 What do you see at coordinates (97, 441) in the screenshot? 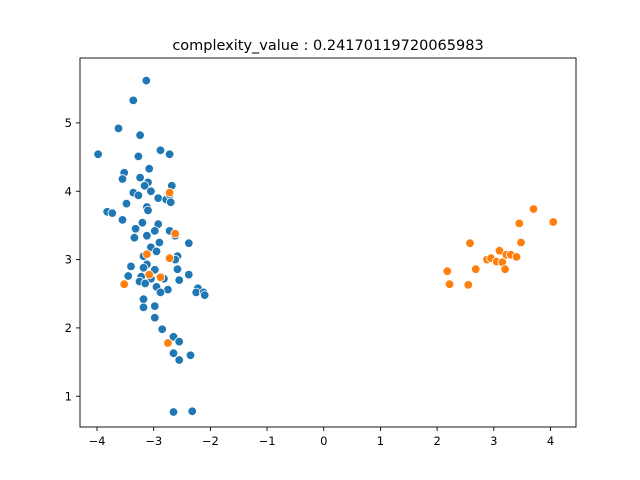
I see `x-tick-label: −4` at bounding box center [97, 441].